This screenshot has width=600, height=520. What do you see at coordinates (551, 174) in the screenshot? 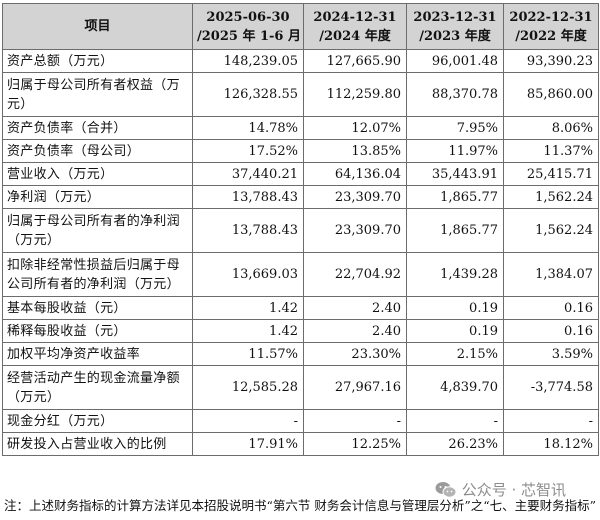
I see `cell-value: 25,415.71` at bounding box center [551, 174].